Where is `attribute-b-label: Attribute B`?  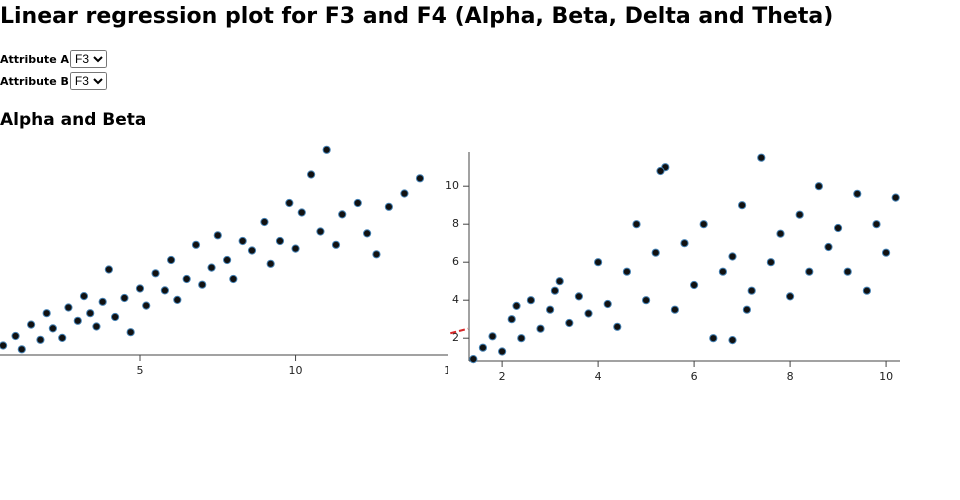
attribute-b-label: Attribute B is located at coordinates (34, 81).